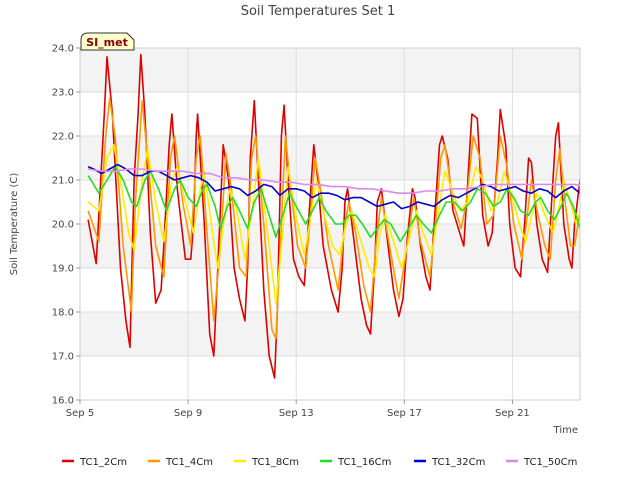 Image resolution: width=640 pixels, height=480 pixels. I want to click on legend-label: TC1_16Cm, so click(364, 462).